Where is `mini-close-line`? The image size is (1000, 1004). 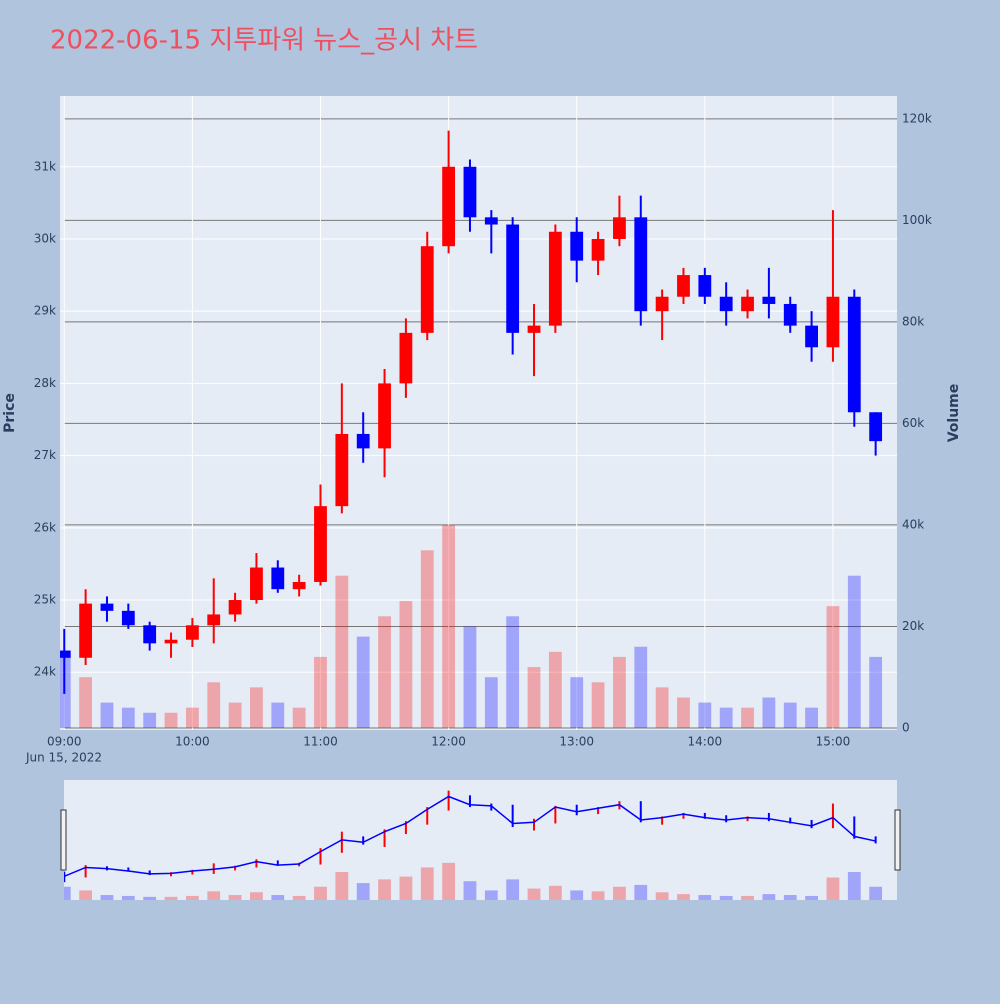 mini-close-line is located at coordinates (470, 836).